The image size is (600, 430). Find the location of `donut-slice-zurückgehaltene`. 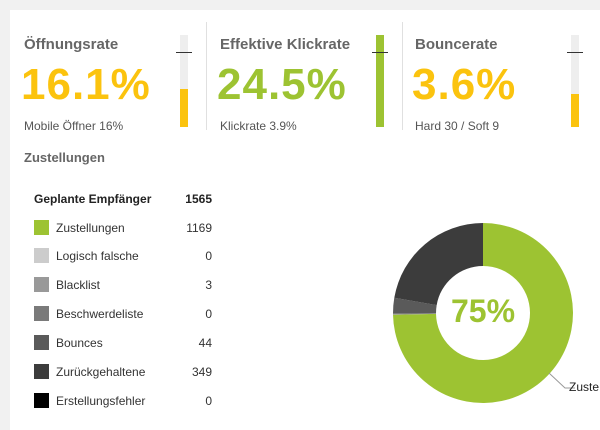

donut-slice-zurückgehaltene is located at coordinates (438, 264).